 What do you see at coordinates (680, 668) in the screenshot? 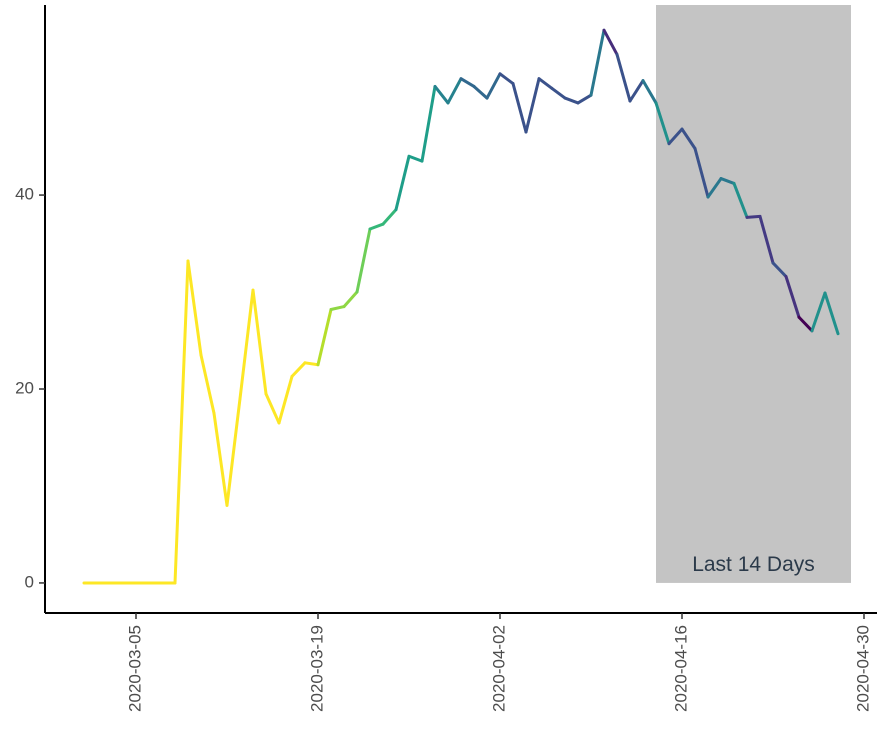
I see `x-tick-label: 2020-04-16` at bounding box center [680, 668].